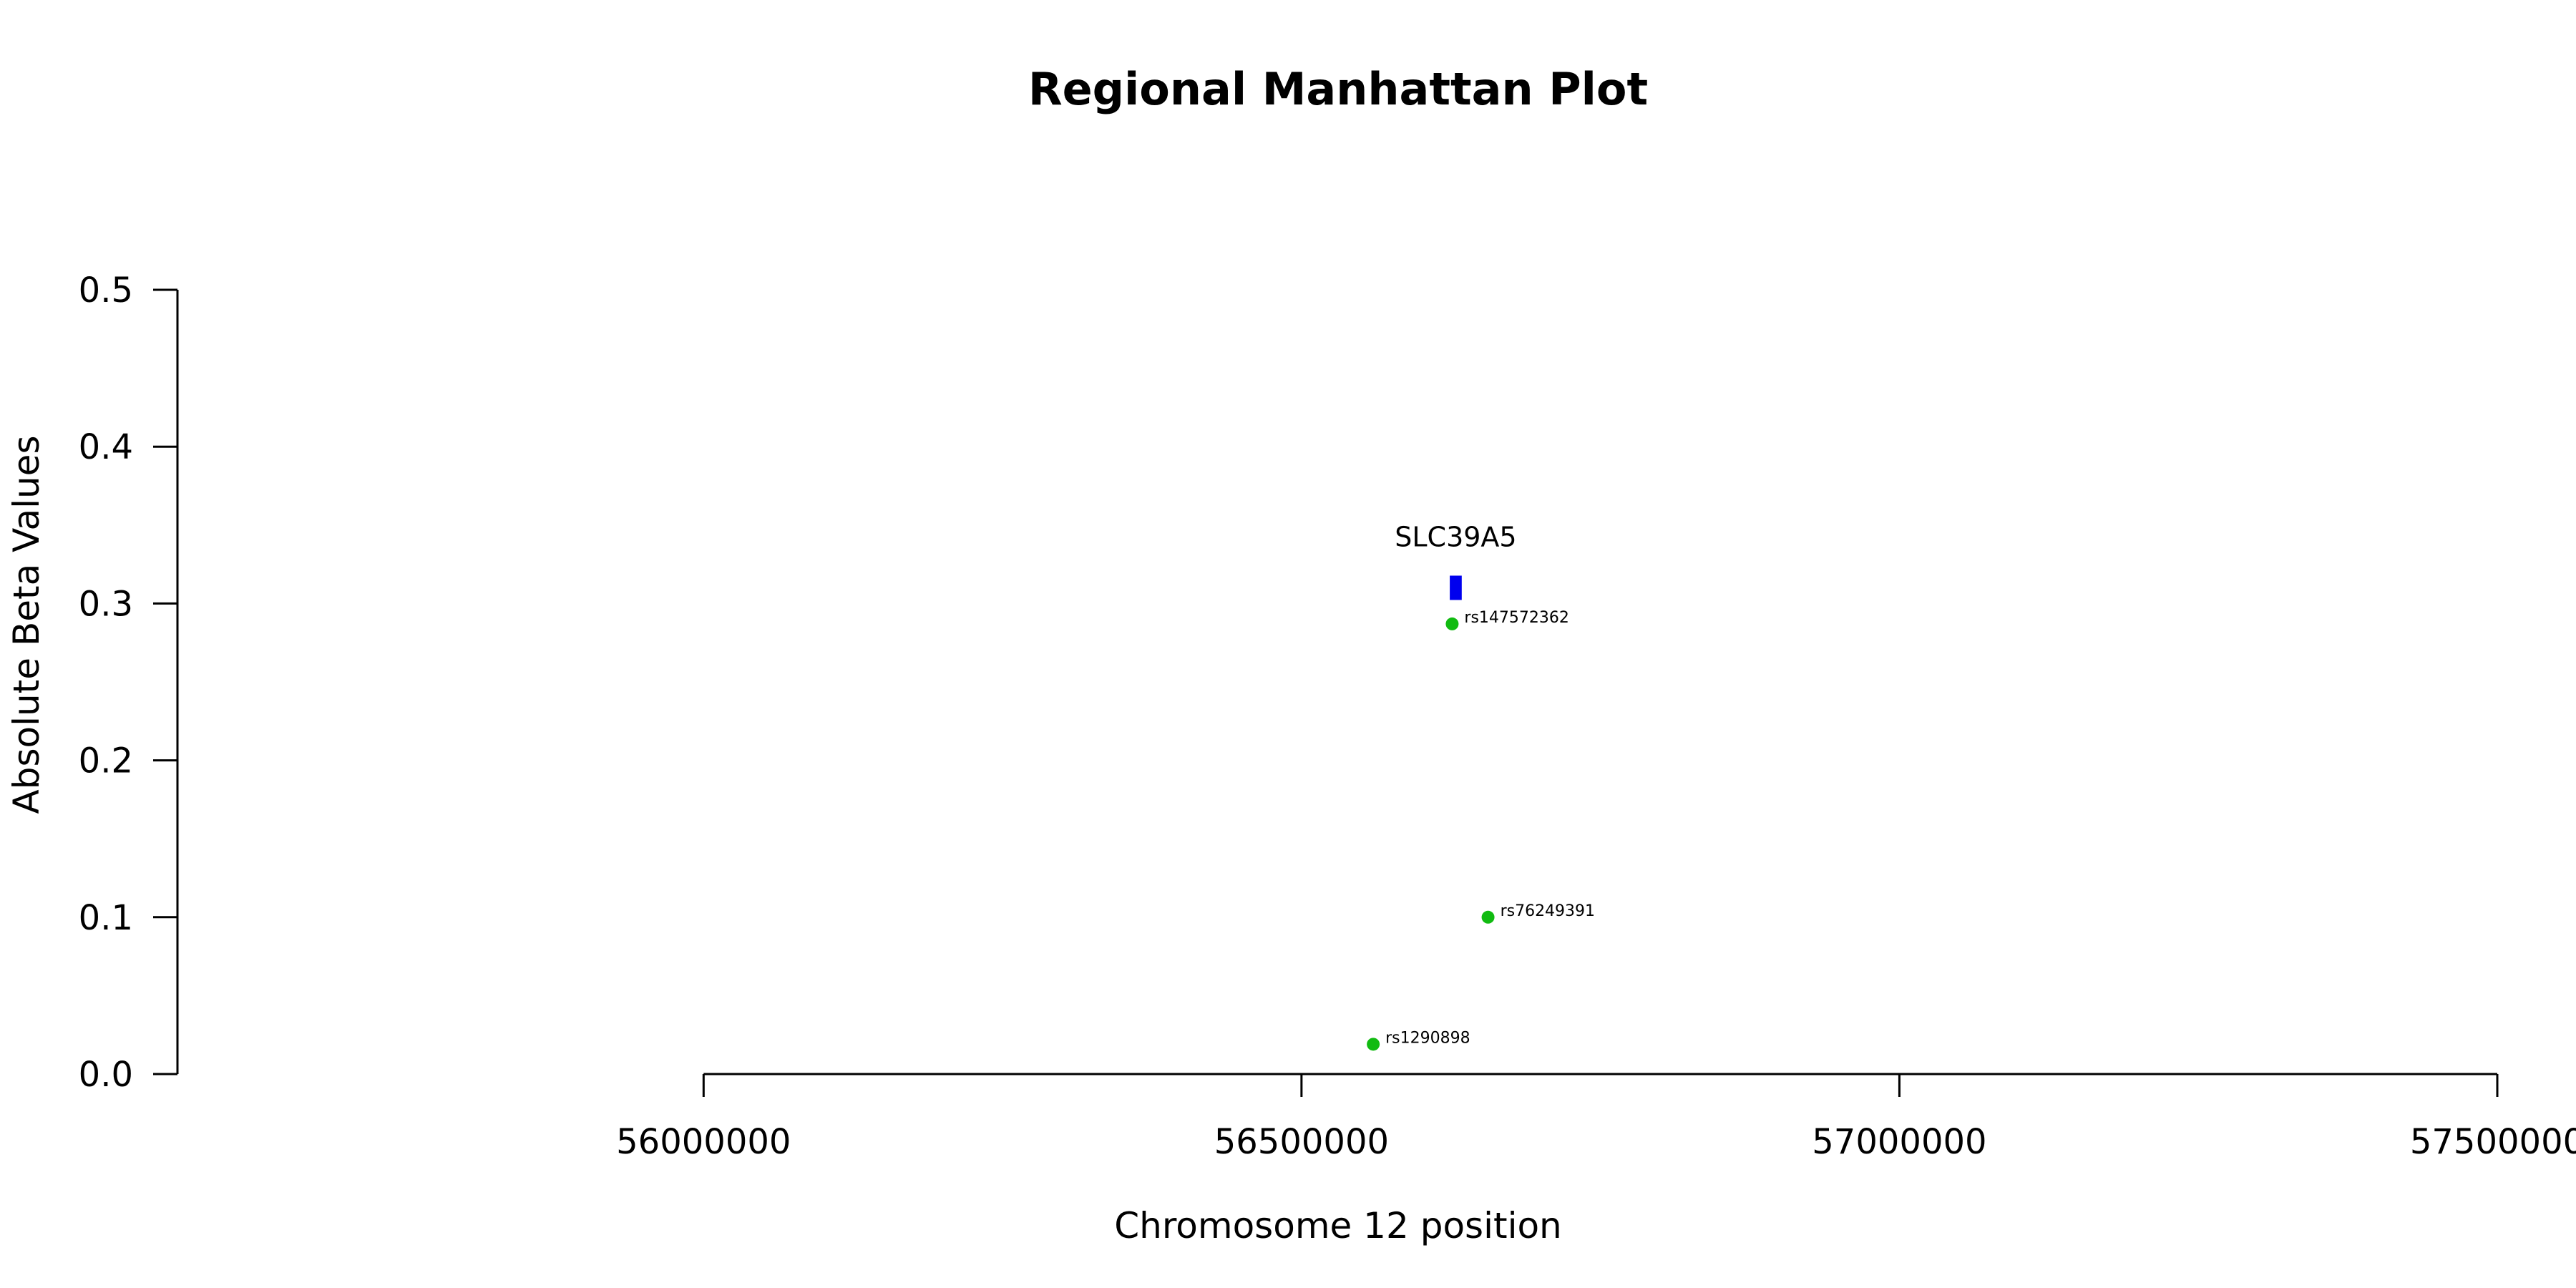  What do you see at coordinates (1338, 1225) in the screenshot?
I see `x-axis-title: Chromosome 12 position` at bounding box center [1338, 1225].